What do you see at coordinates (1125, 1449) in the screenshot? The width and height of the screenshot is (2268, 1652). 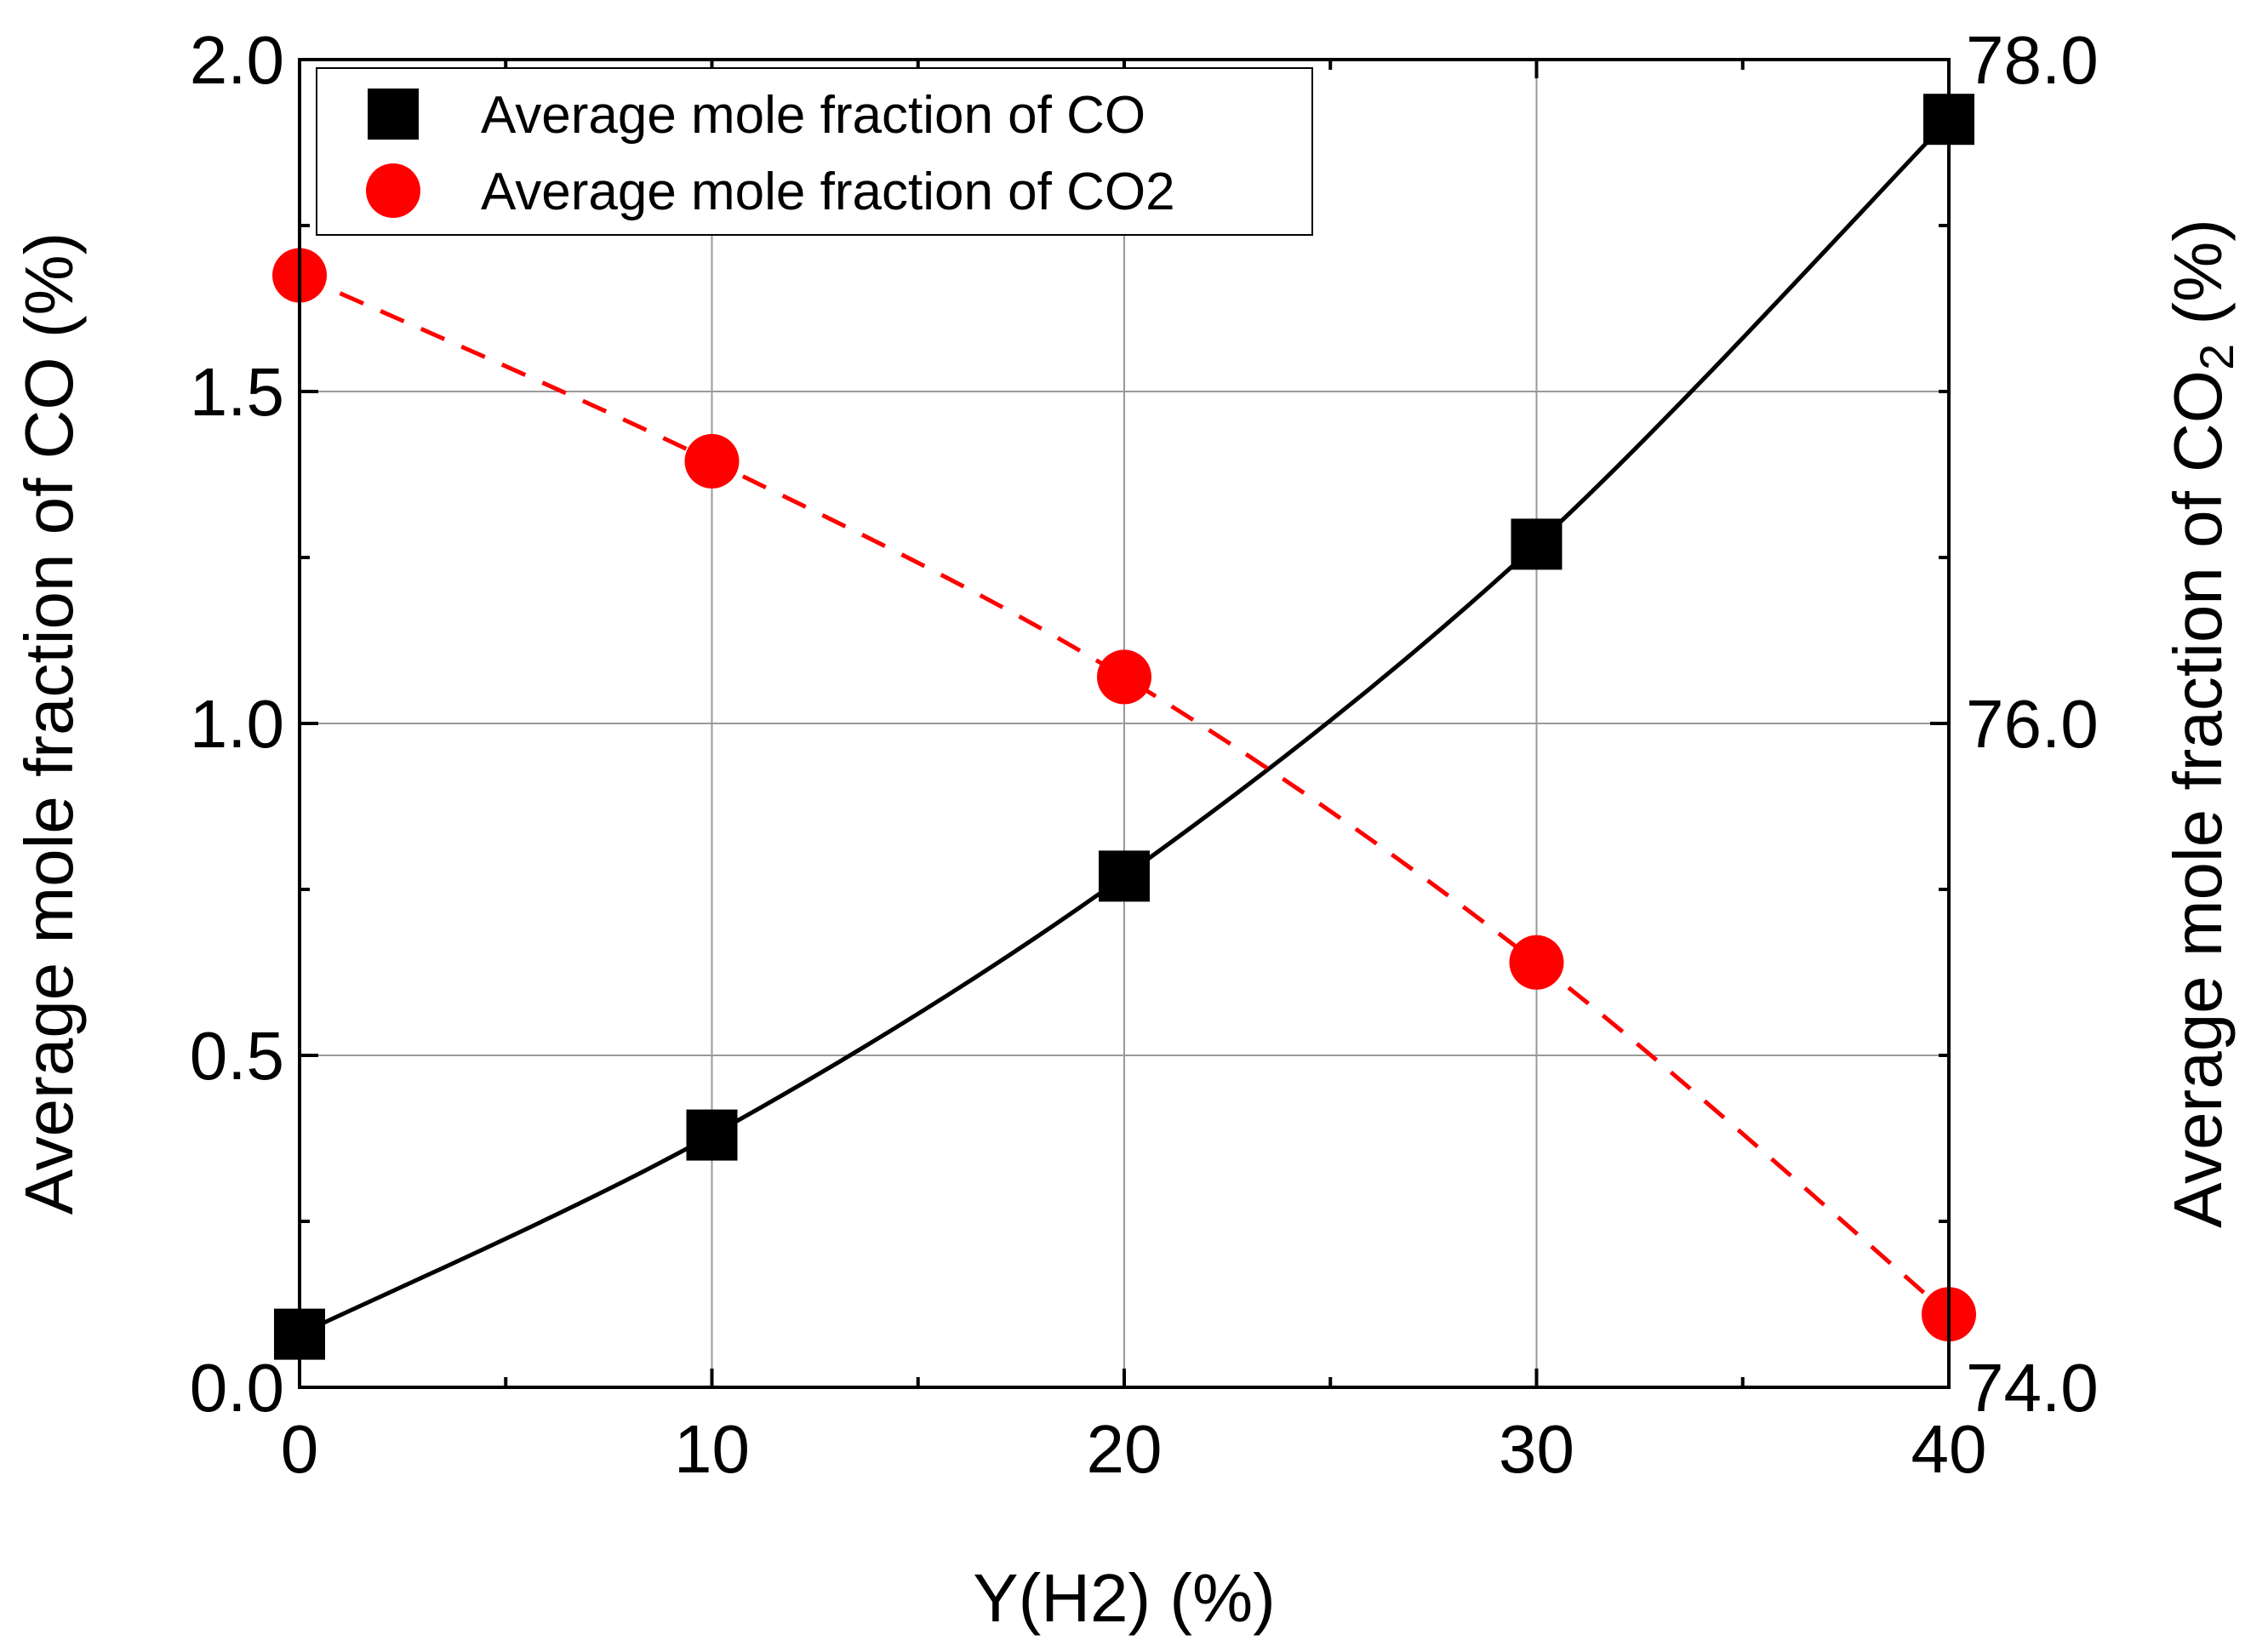 I see `x-tick-label: 20` at bounding box center [1125, 1449].